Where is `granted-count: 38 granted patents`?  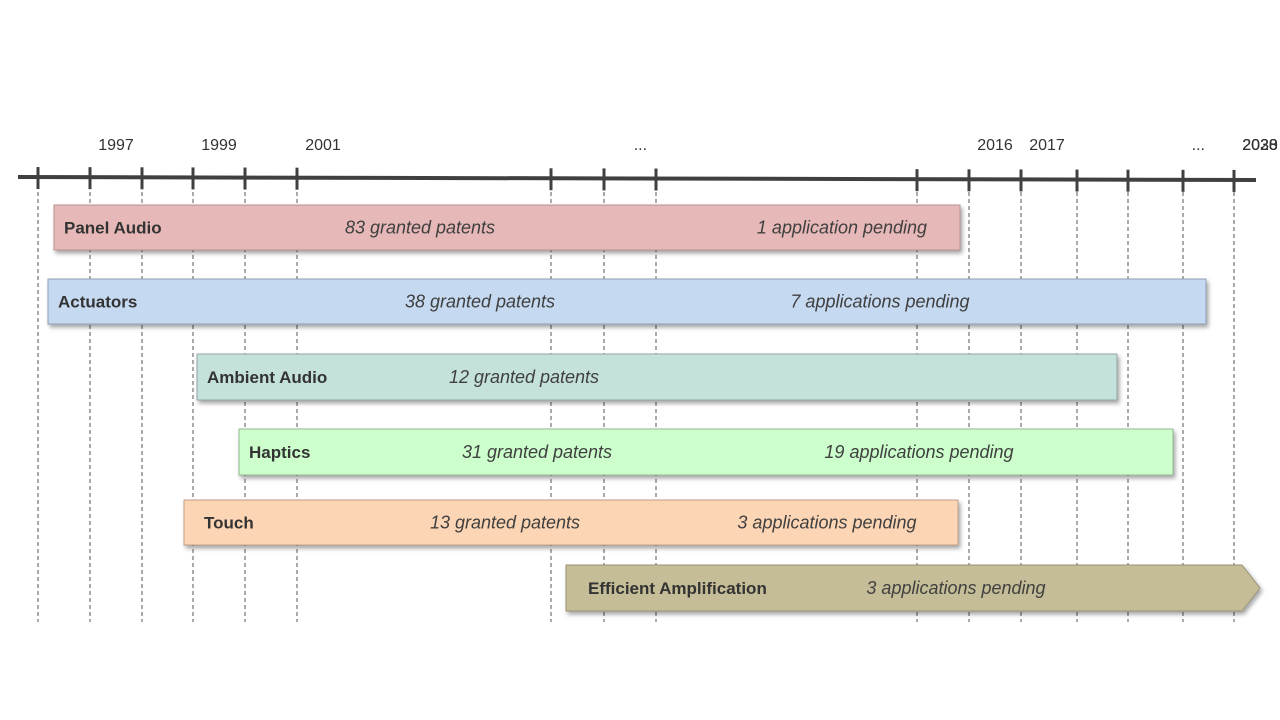 granted-count: 38 granted patents is located at coordinates (480, 302).